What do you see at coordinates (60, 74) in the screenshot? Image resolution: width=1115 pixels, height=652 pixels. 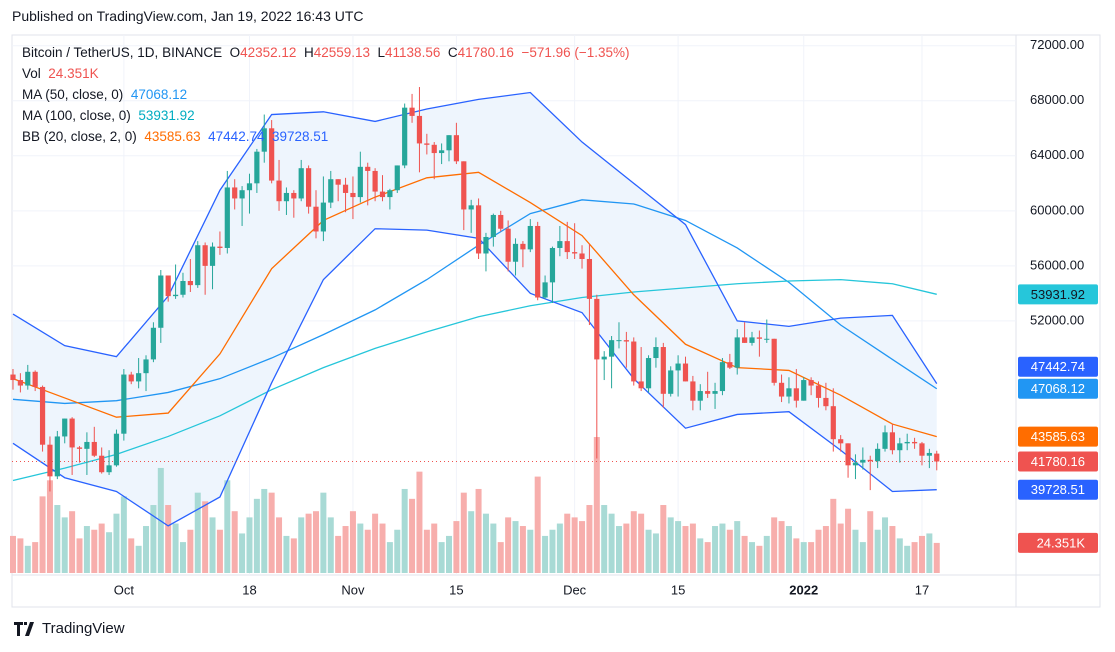 I see `legend-vol: Vol 24.351K` at bounding box center [60, 74].